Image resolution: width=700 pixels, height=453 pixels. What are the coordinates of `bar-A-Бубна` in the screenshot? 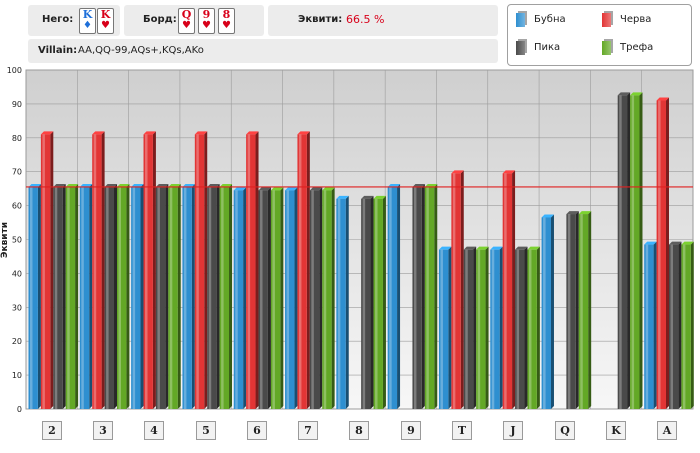 It's located at (650, 325).